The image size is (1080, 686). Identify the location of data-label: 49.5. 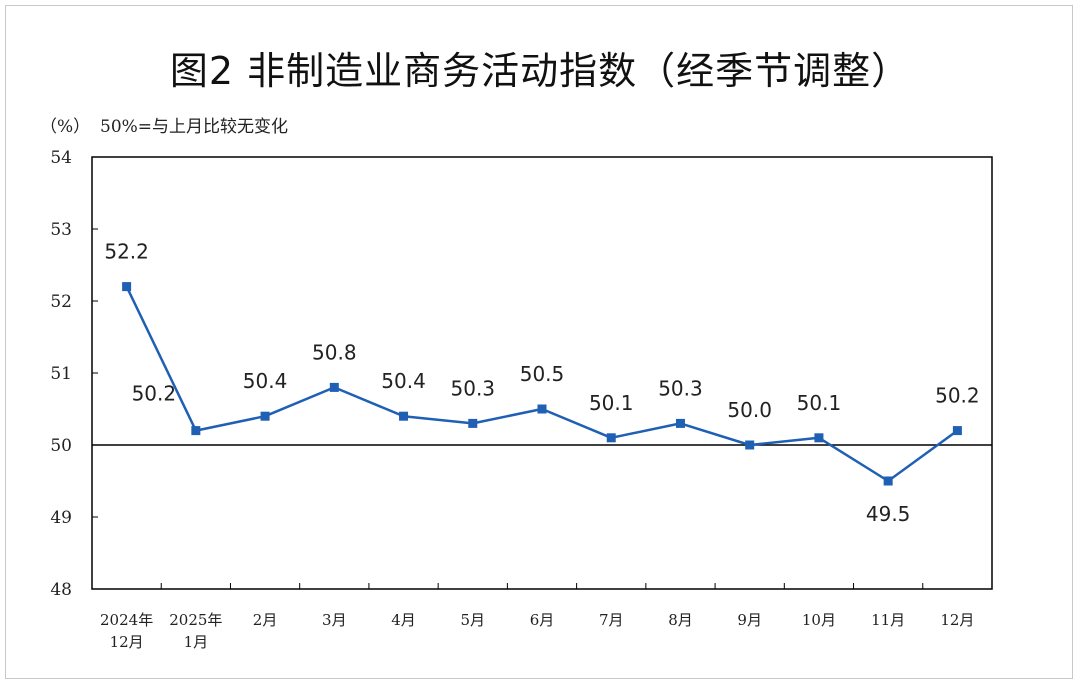
(888, 514).